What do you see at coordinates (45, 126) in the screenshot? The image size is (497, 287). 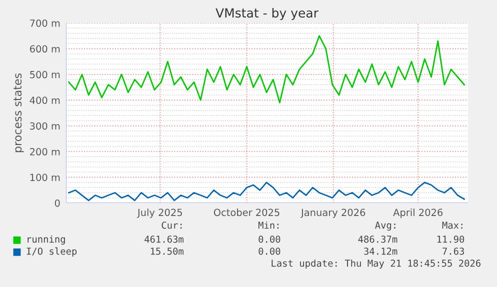 I see `y-tick-label: 300 m` at bounding box center [45, 126].